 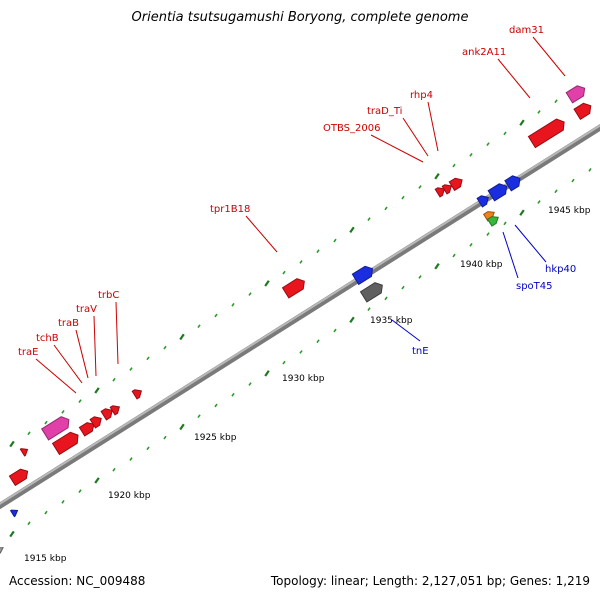 What do you see at coordinates (129, 496) in the screenshot?
I see `tick-label: 1920 kbp` at bounding box center [129, 496].